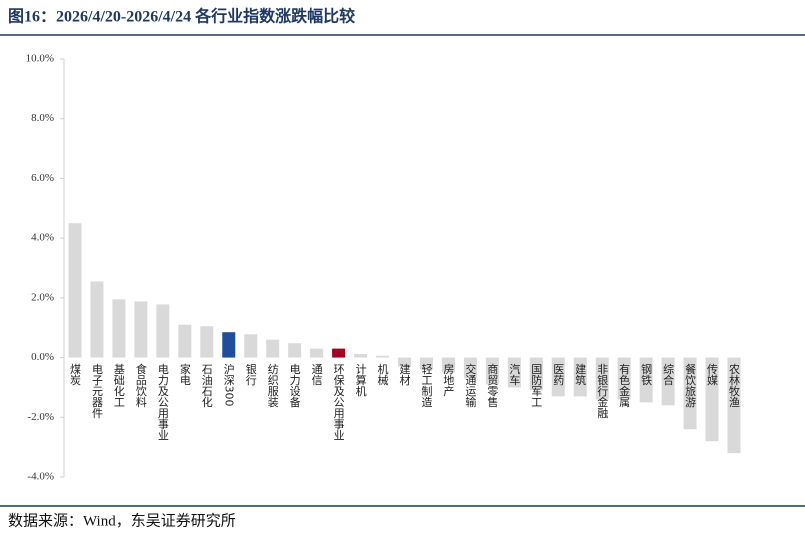 The height and width of the screenshot is (536, 805). What do you see at coordinates (96, 391) in the screenshot?
I see `x-tick-label: 电子元器件` at bounding box center [96, 391].